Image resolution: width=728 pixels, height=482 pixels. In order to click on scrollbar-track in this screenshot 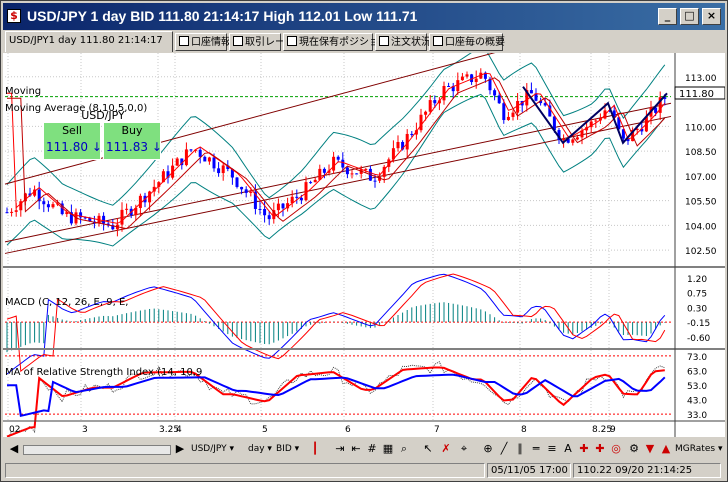, I will do `click(97, 450)`.